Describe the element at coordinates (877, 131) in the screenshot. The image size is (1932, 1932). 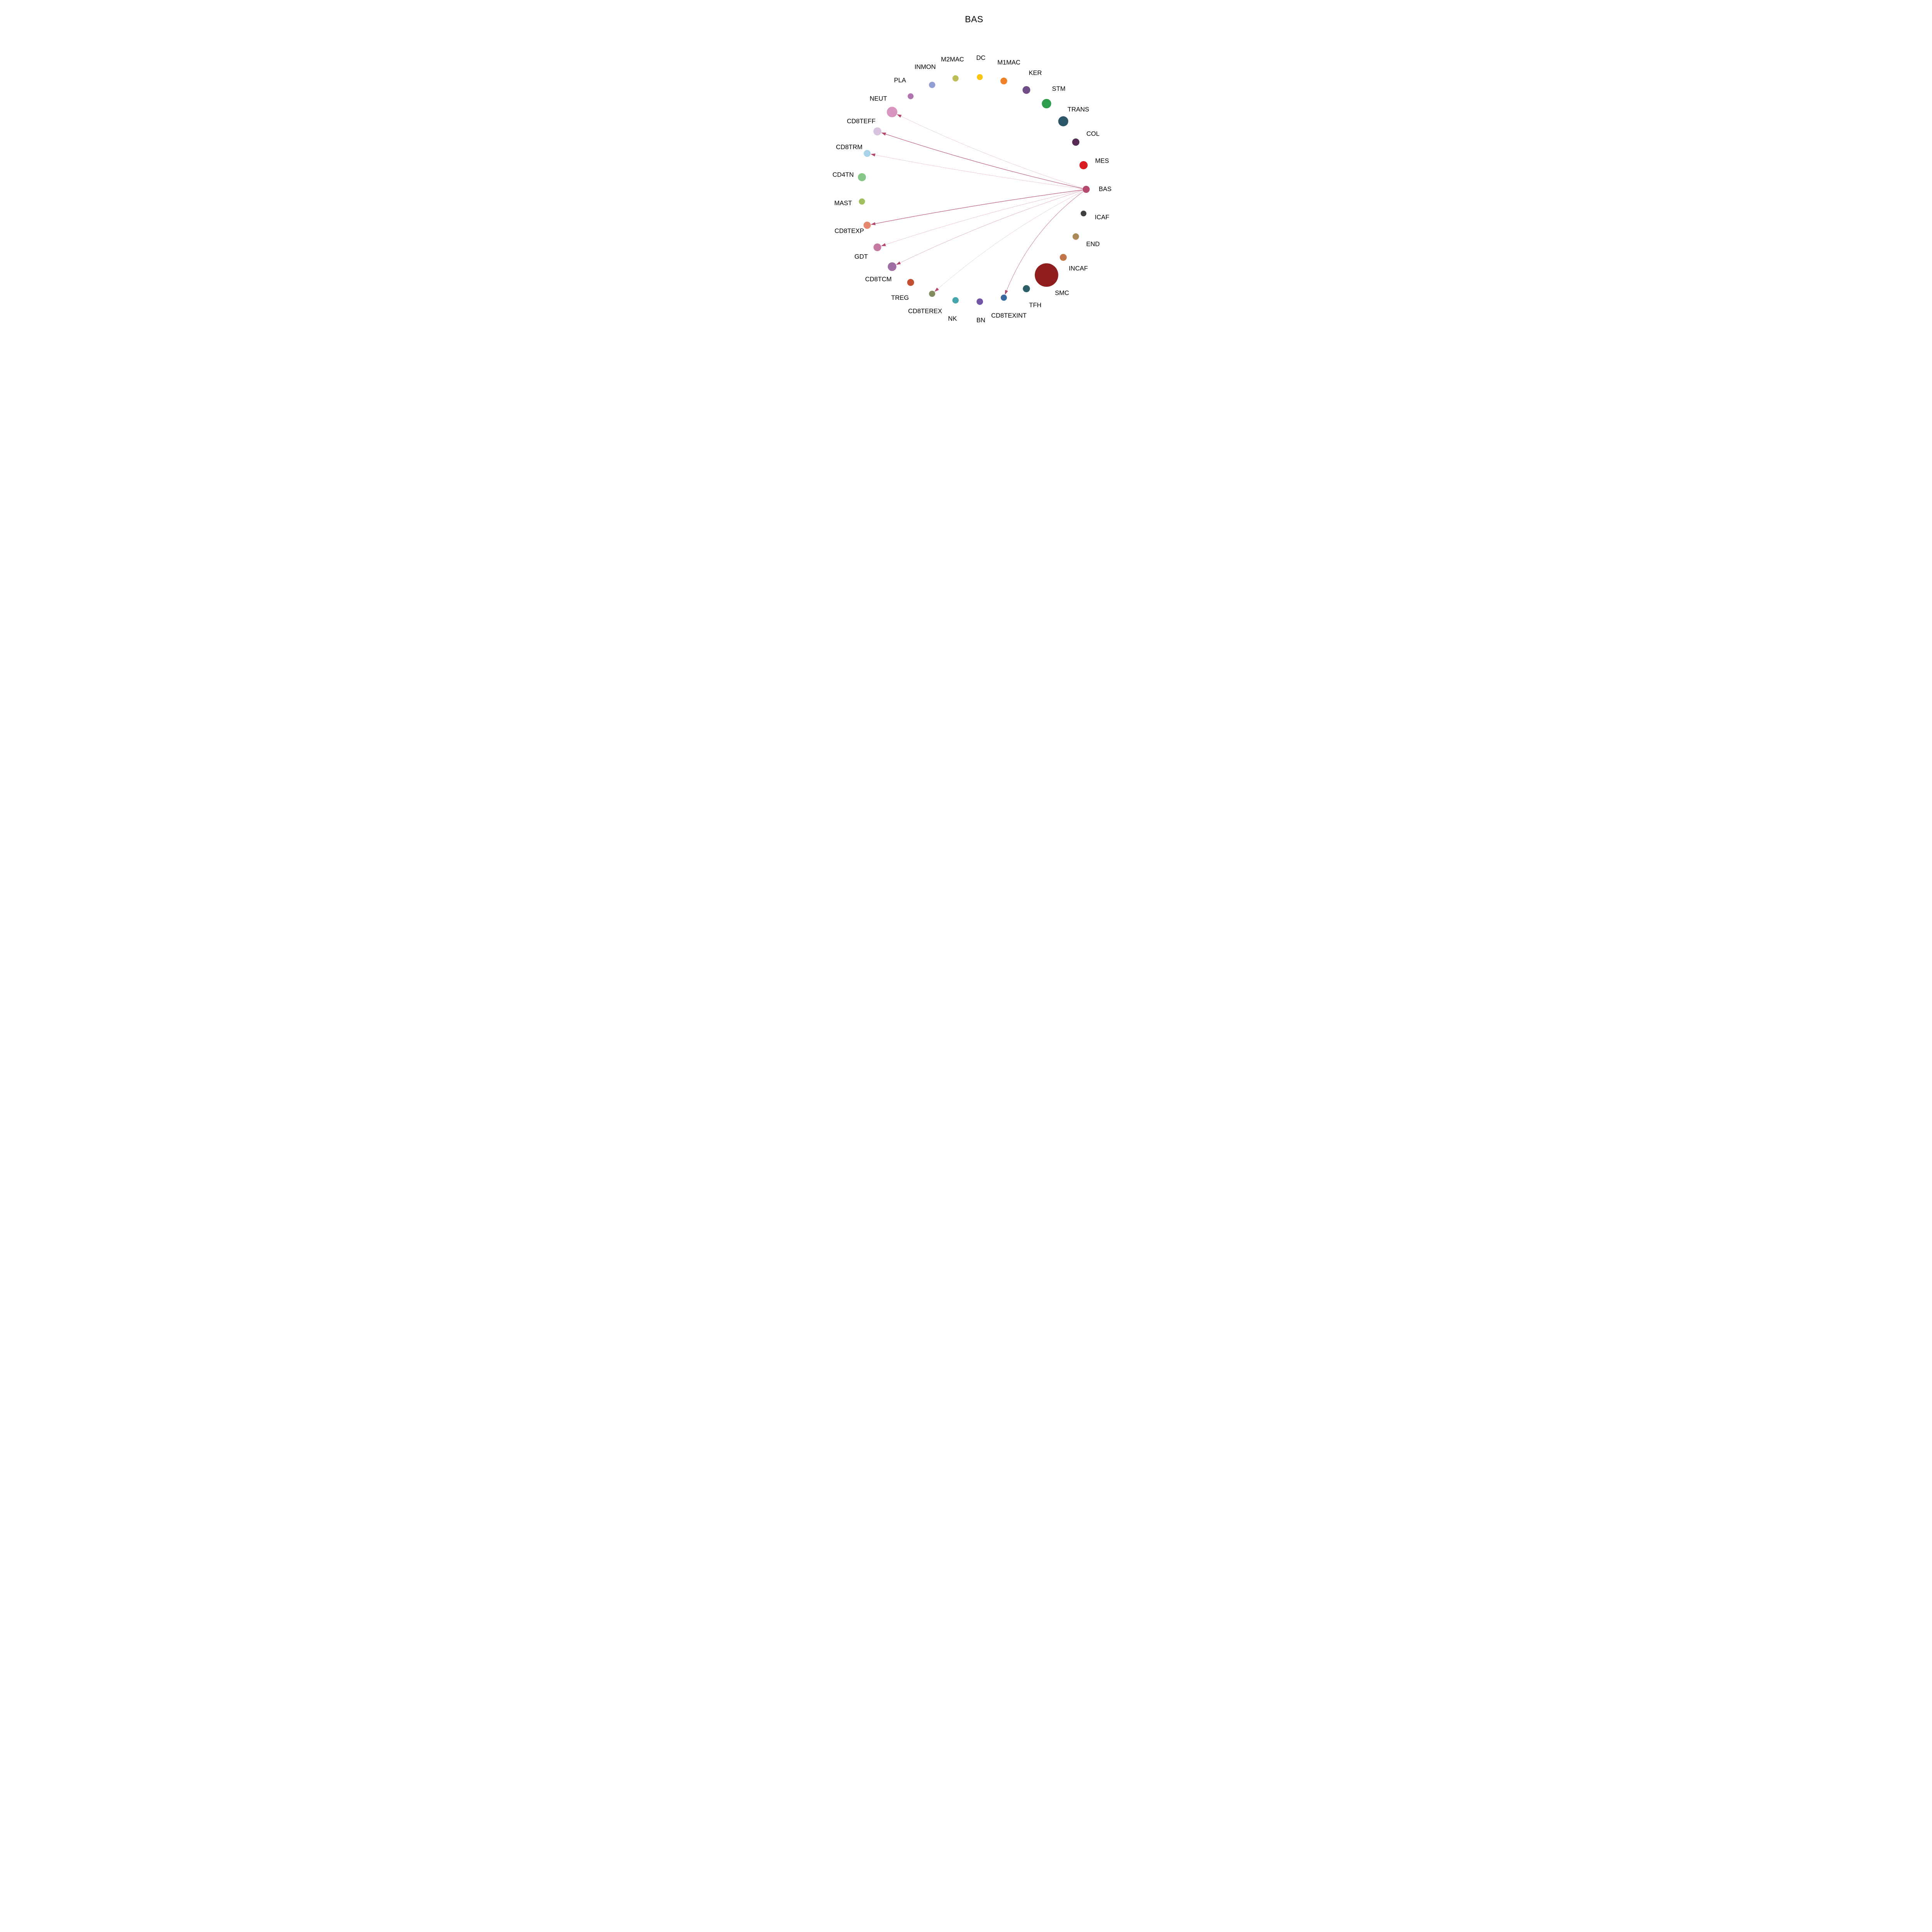
I see `node-cd8teff` at that location.